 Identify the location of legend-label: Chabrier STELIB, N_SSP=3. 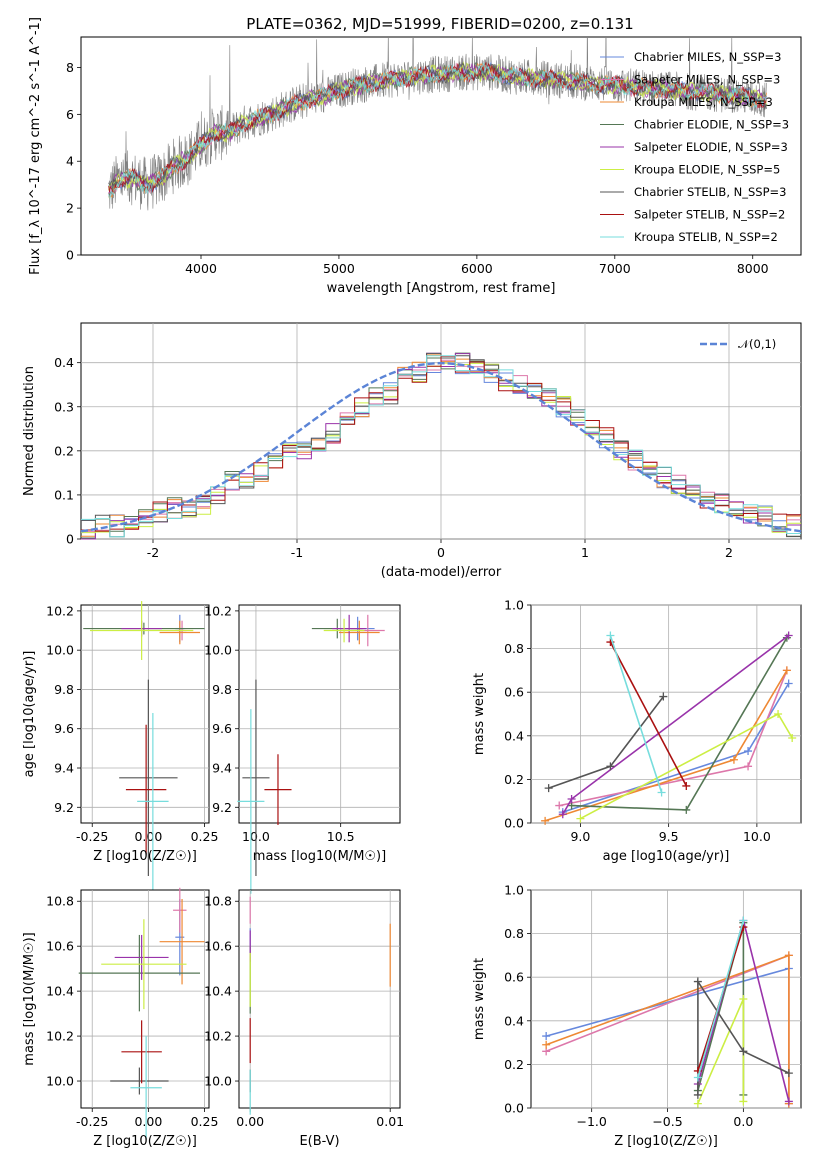
(710, 192).